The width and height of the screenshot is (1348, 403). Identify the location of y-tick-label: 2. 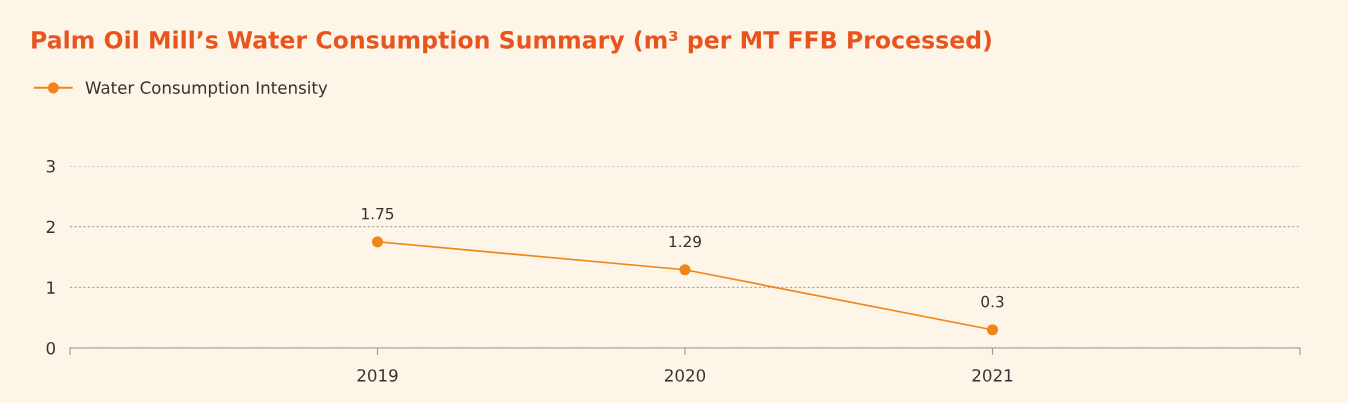
(50, 226).